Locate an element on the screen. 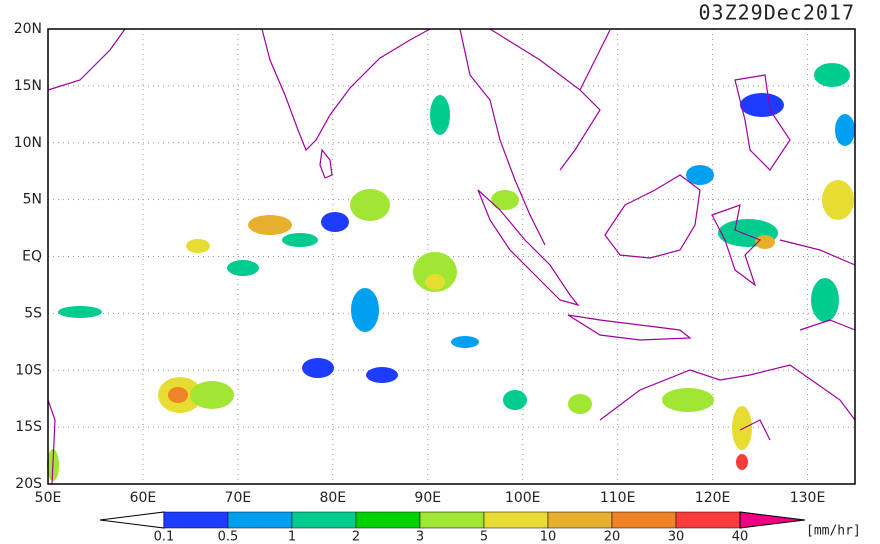  lon-label: 130E is located at coordinates (808, 498).